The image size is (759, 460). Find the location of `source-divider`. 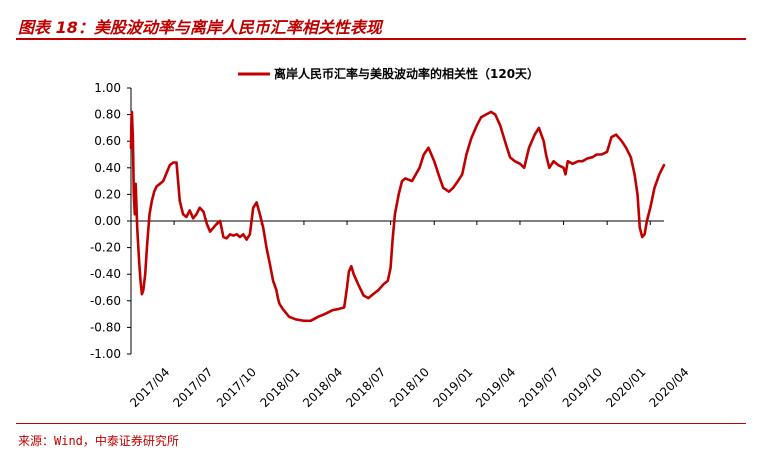

source-divider is located at coordinates (381, 423).